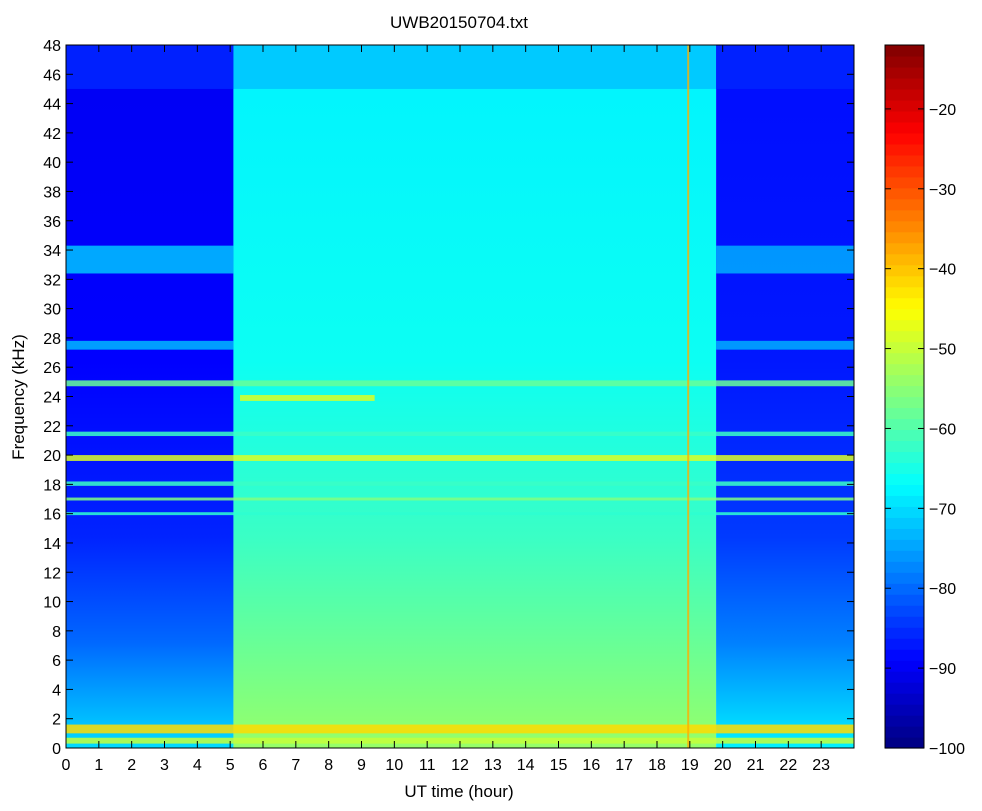 The image size is (982, 811). I want to click on y-tick-label: 12, so click(52, 573).